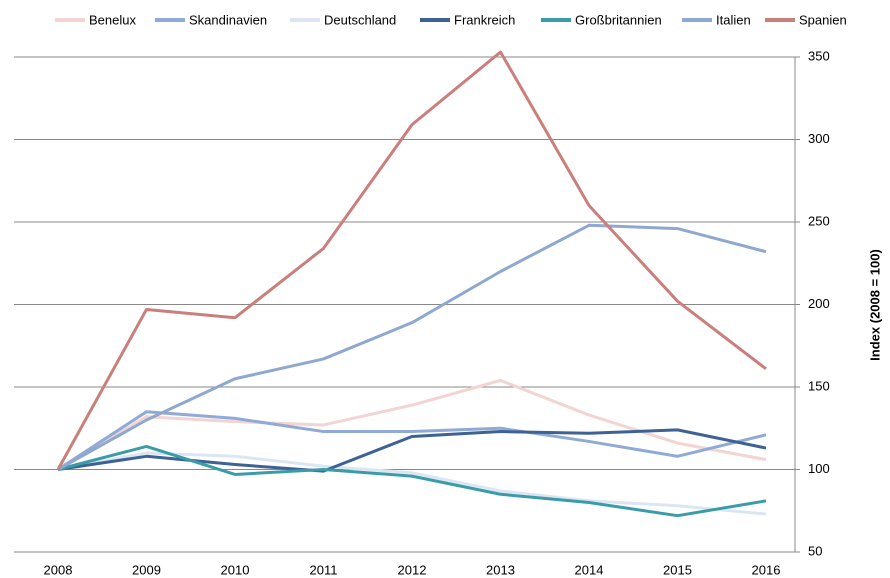 The height and width of the screenshot is (578, 890). I want to click on legend-label: Skandinavien, so click(228, 19).